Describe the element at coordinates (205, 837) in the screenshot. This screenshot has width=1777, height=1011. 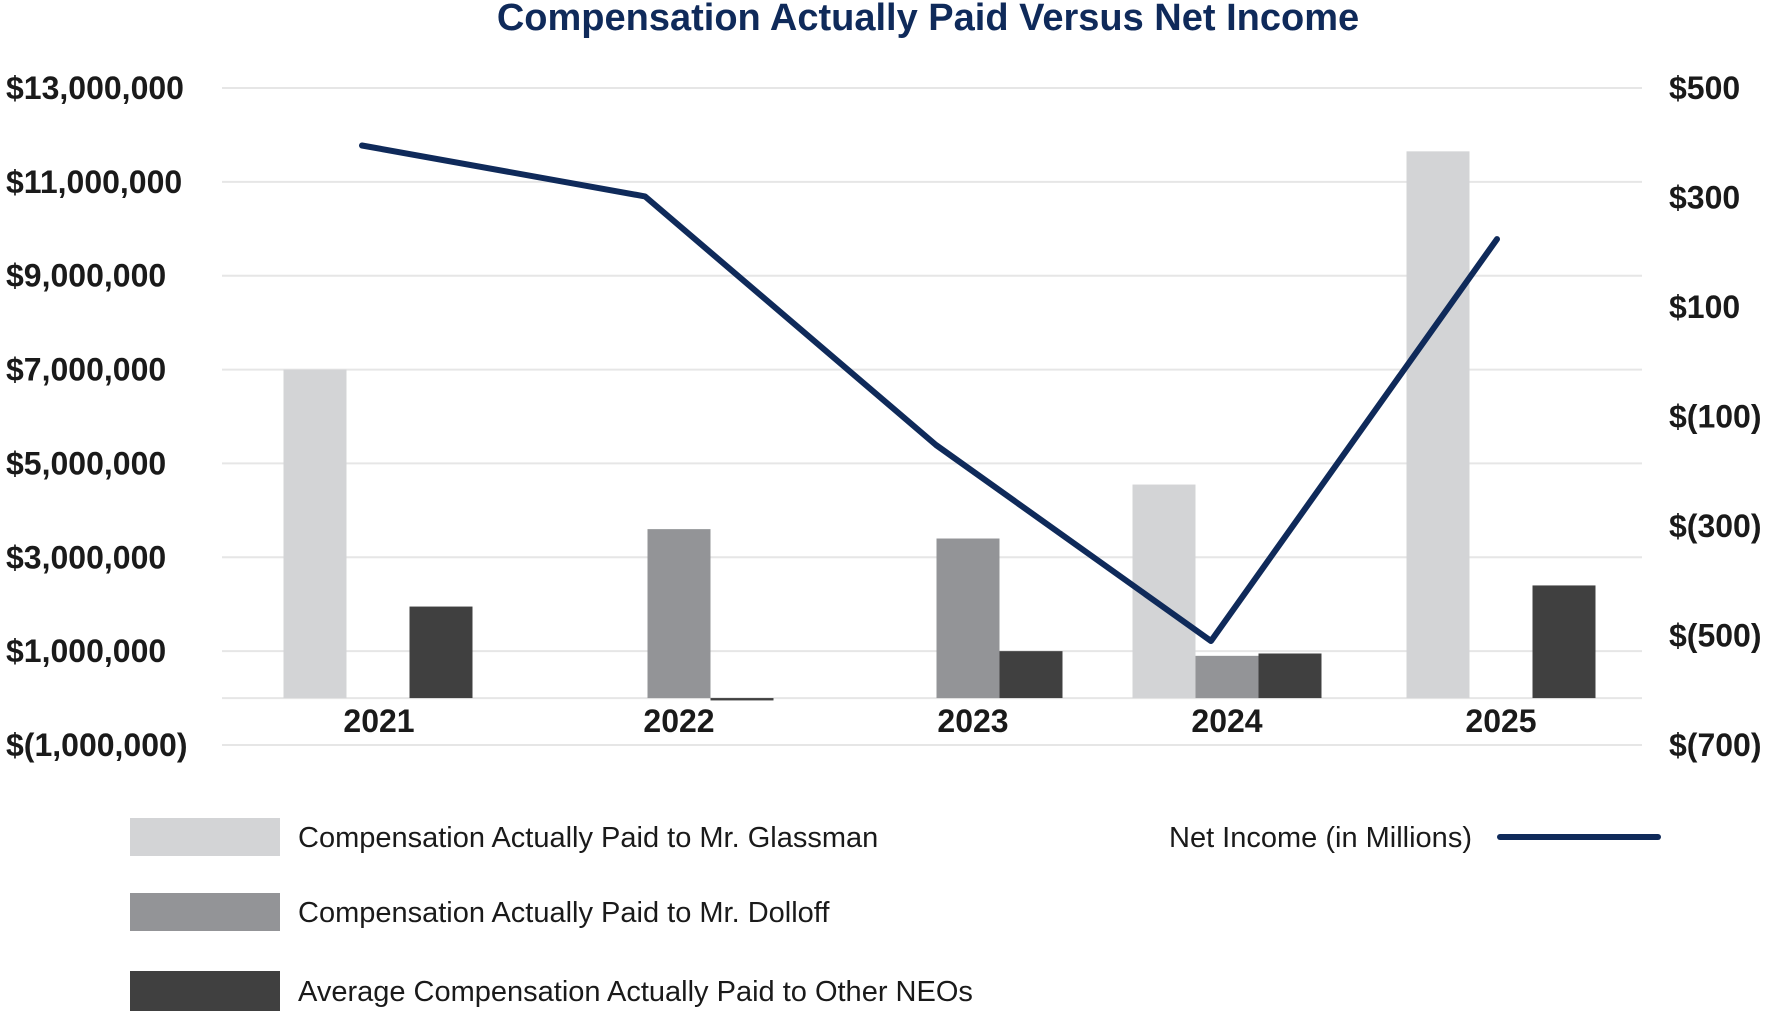
I see `legend-swatch-glassman` at that location.